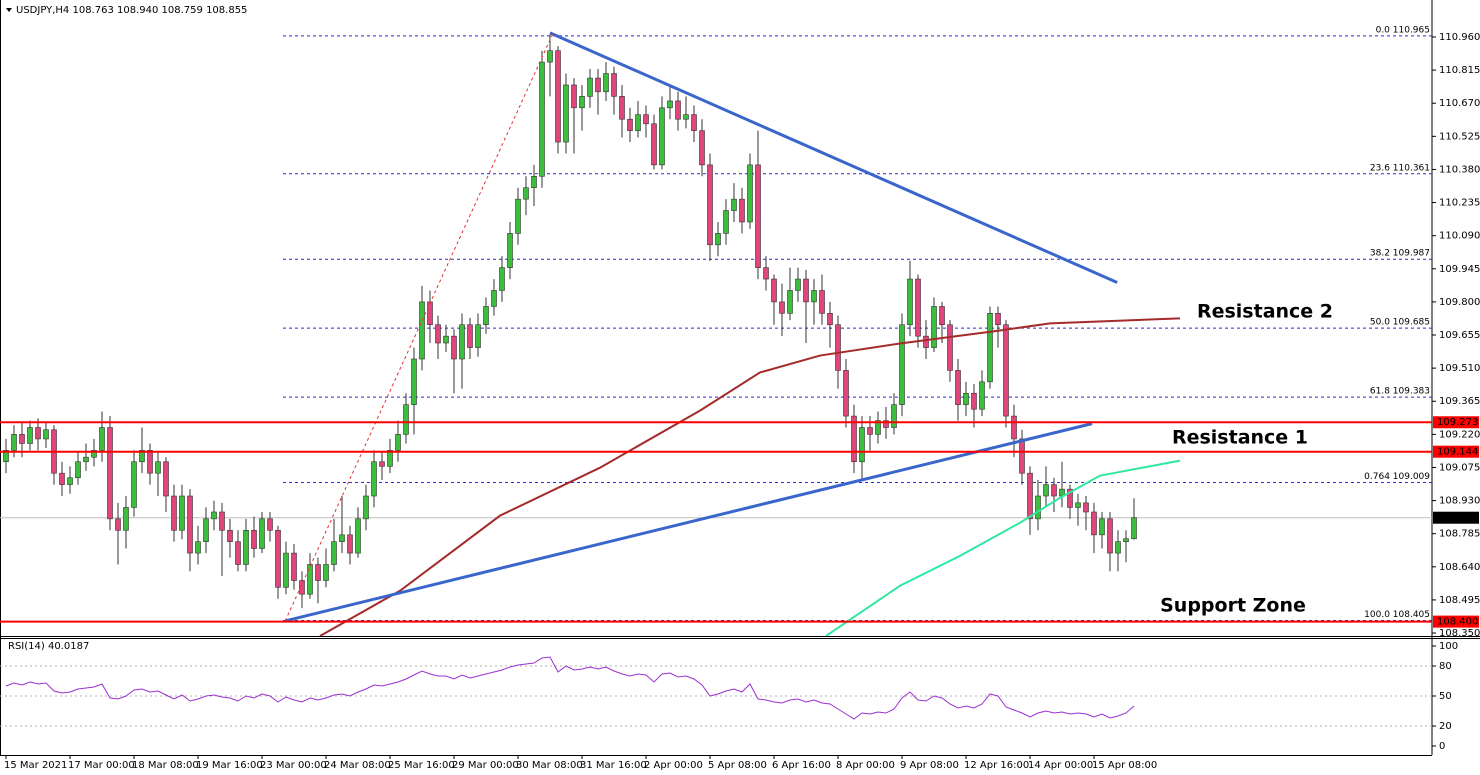 This screenshot has width=1480, height=775. Describe the element at coordinates (801, 765) in the screenshot. I see `x-tick-label: 6 Apr 16:00` at that location.